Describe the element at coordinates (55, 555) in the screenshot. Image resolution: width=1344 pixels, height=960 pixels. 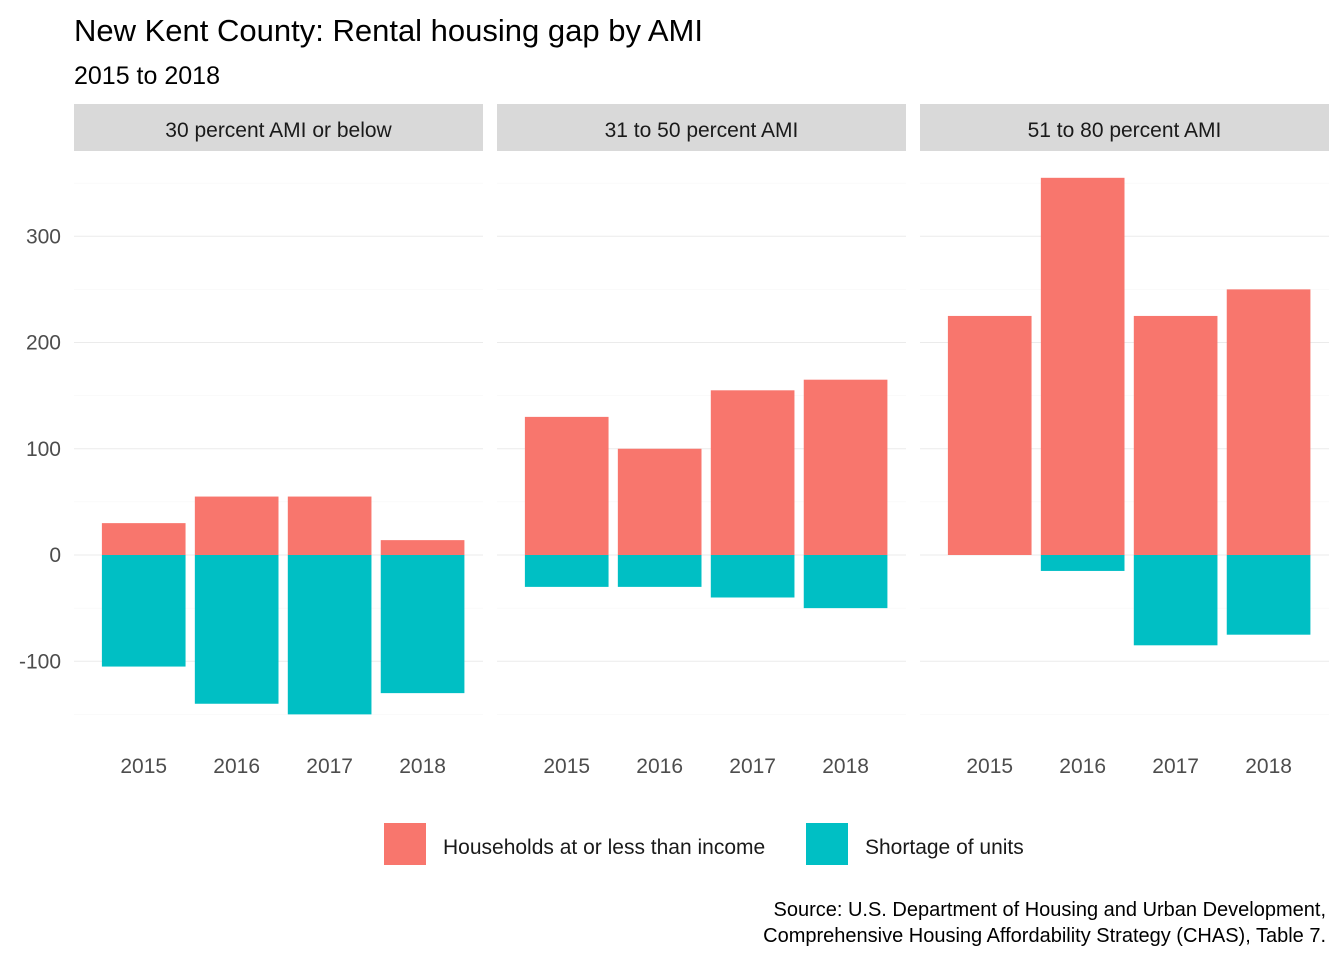
I see `y-tick-label: 0` at that location.